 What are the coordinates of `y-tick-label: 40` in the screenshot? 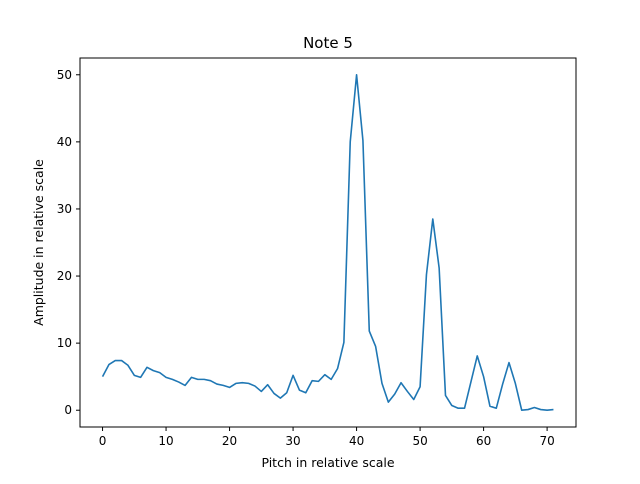 It's located at (64, 142).